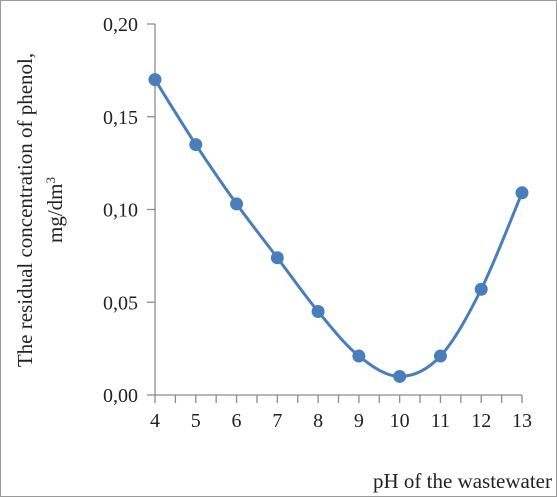 Image resolution: width=557 pixels, height=497 pixels. I want to click on y-tick-label: 0,10, so click(120, 211).